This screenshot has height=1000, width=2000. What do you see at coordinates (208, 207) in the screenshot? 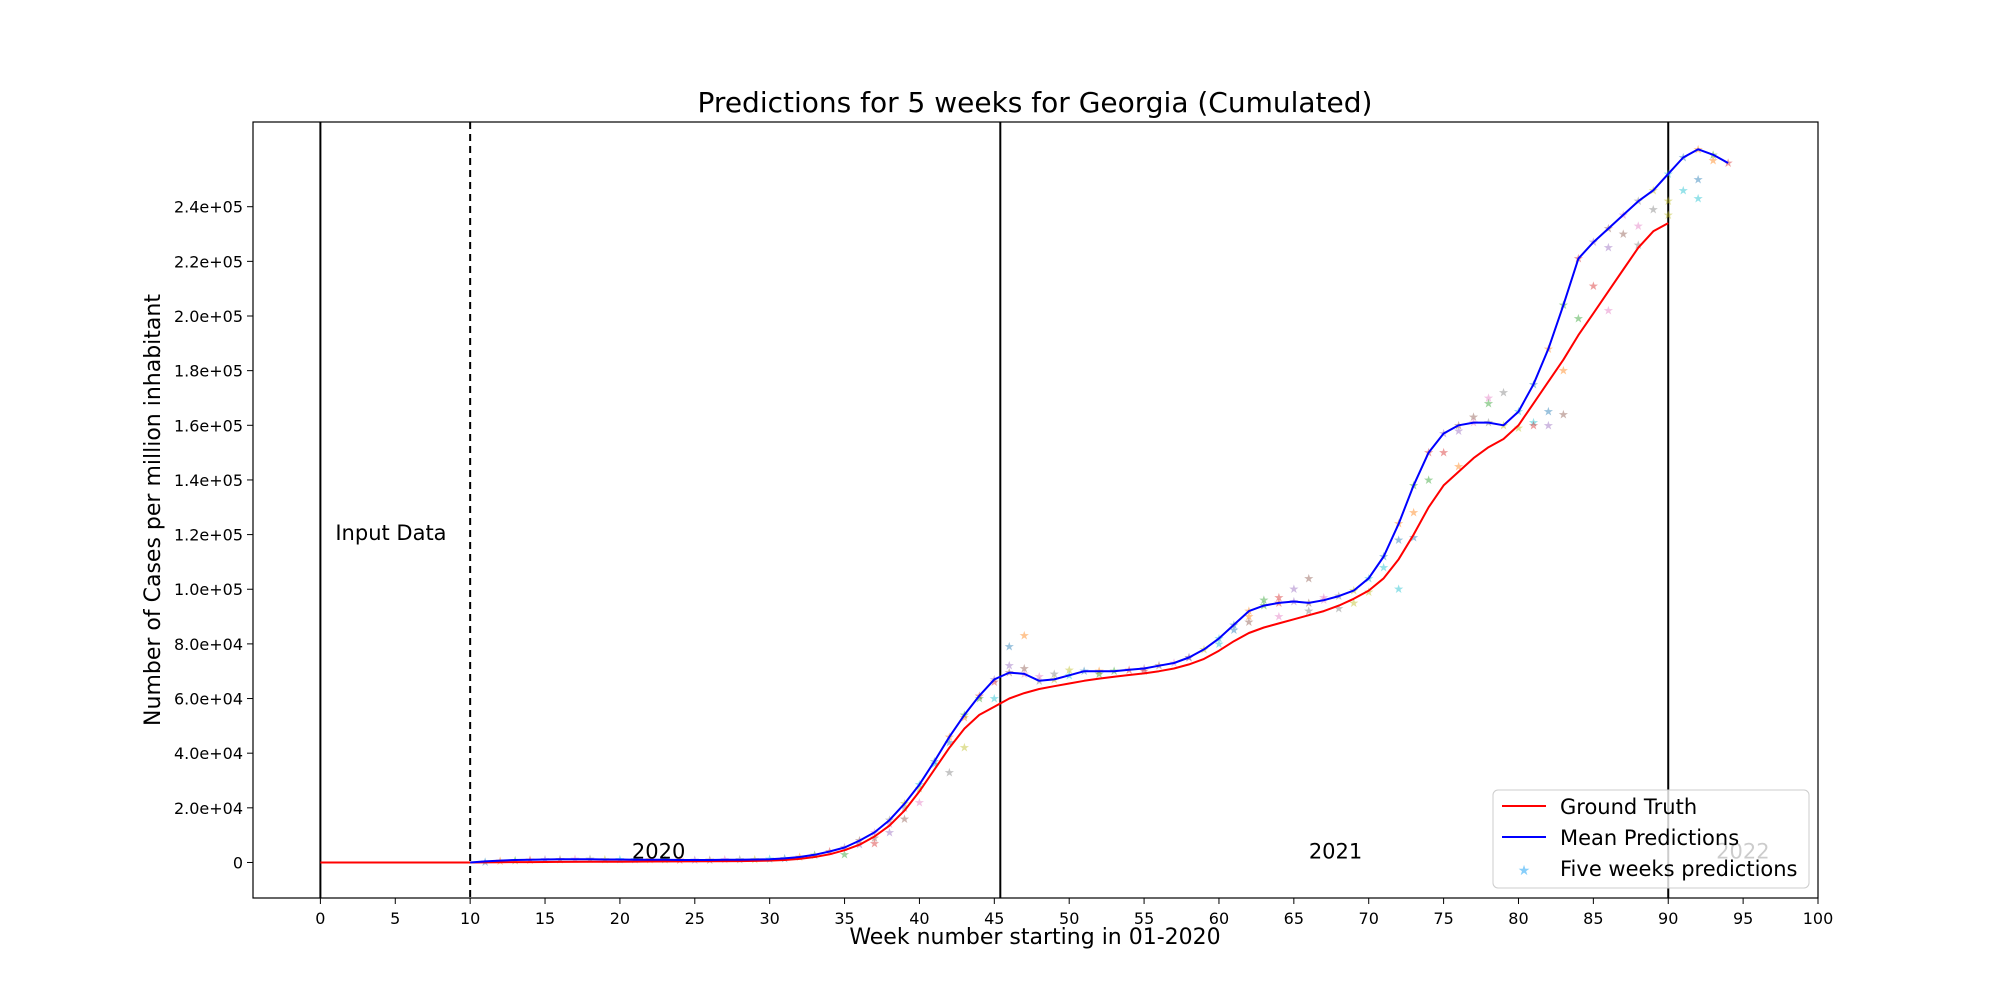
I see `y-tick-label: 2.4e+05` at bounding box center [208, 207].